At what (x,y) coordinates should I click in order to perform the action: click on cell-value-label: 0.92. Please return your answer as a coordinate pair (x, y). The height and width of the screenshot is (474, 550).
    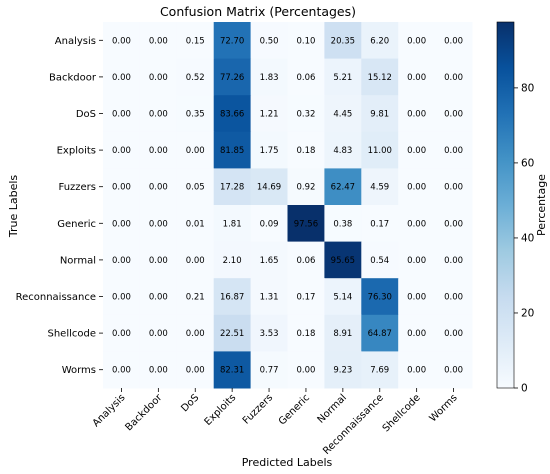
    Looking at the image, I should click on (305, 188).